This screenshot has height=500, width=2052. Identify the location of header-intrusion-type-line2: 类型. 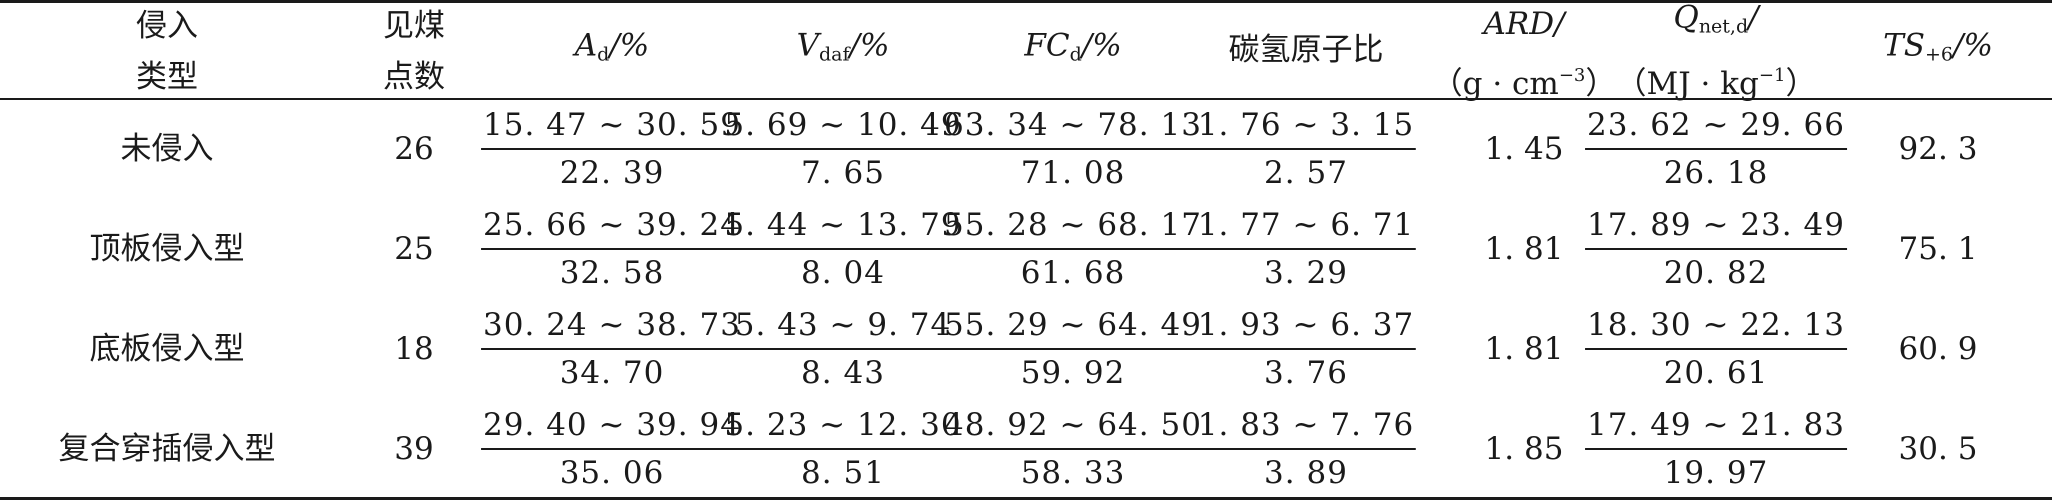
(167, 77).